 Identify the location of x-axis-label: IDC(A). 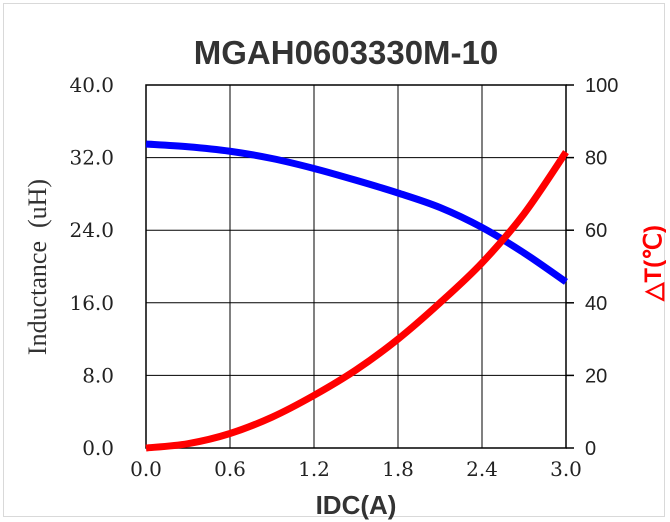
(356, 505).